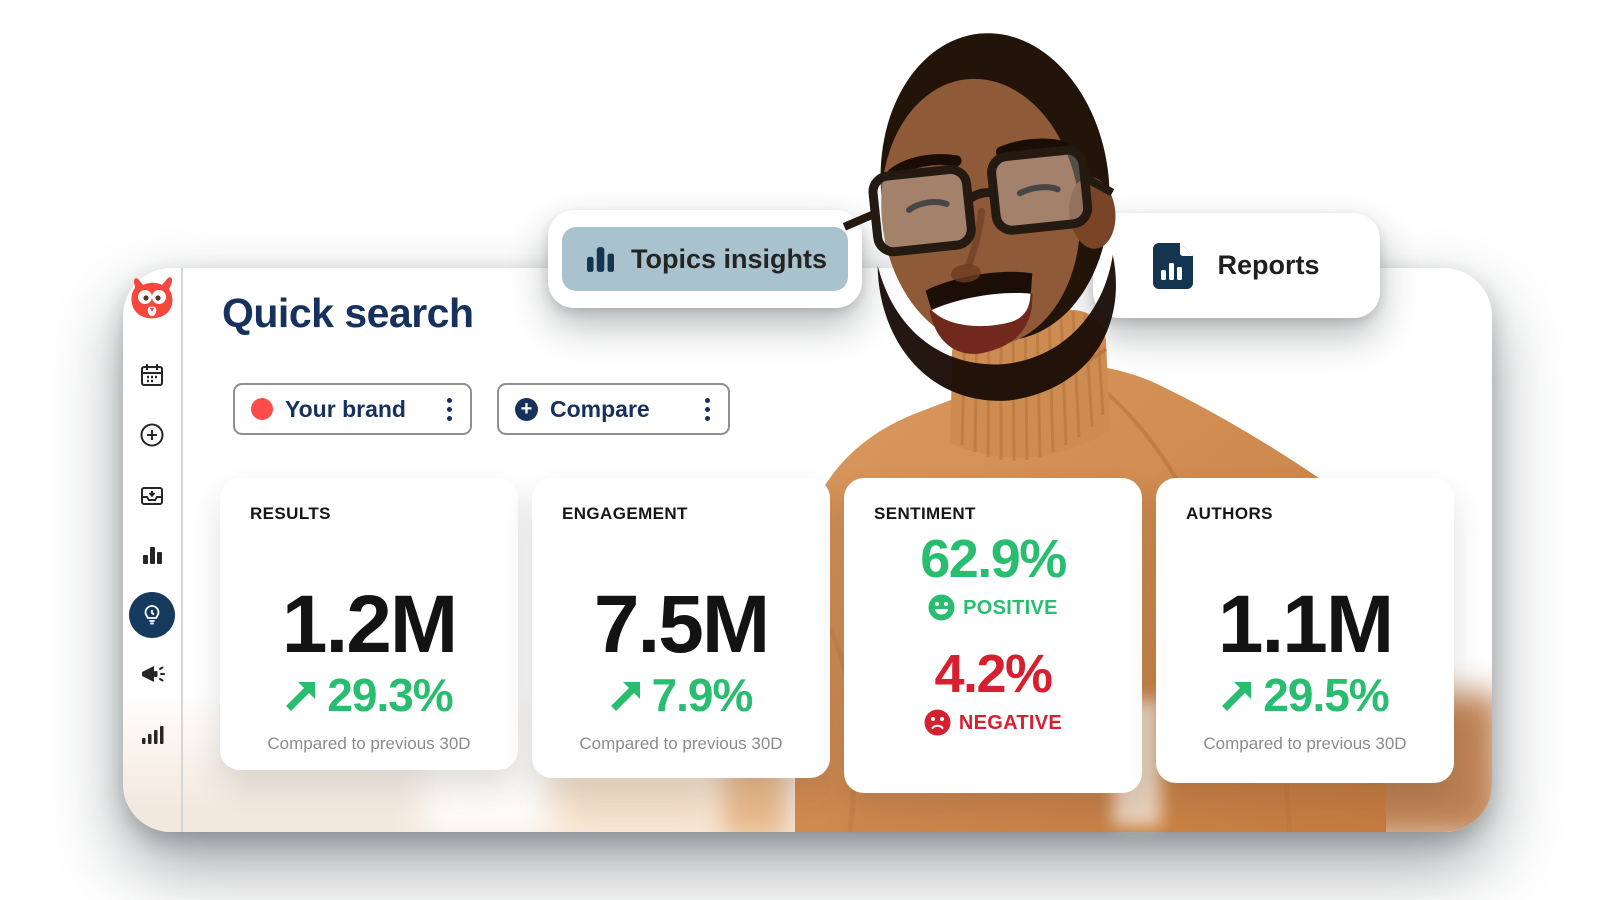 This screenshot has height=900, width=1620. Describe the element at coordinates (152, 735) in the screenshot. I see `signal-bars-icon` at that location.